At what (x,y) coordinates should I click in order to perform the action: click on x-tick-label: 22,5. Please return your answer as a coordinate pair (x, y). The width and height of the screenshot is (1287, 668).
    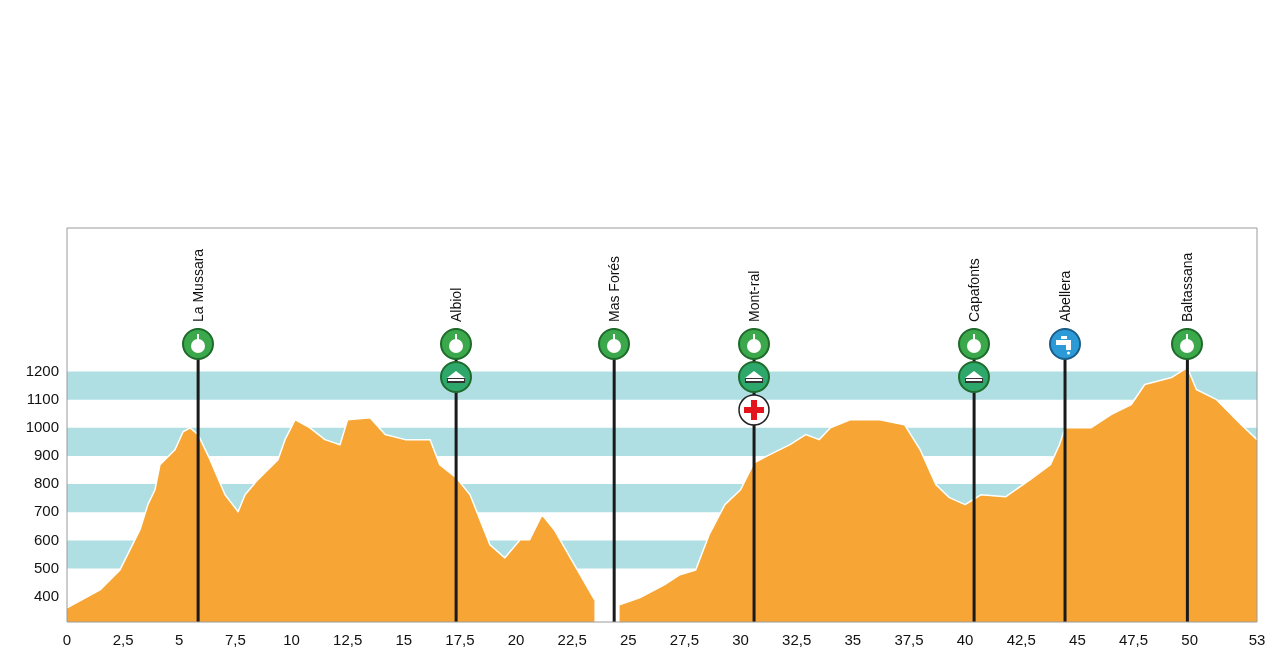
    Looking at the image, I should click on (572, 640).